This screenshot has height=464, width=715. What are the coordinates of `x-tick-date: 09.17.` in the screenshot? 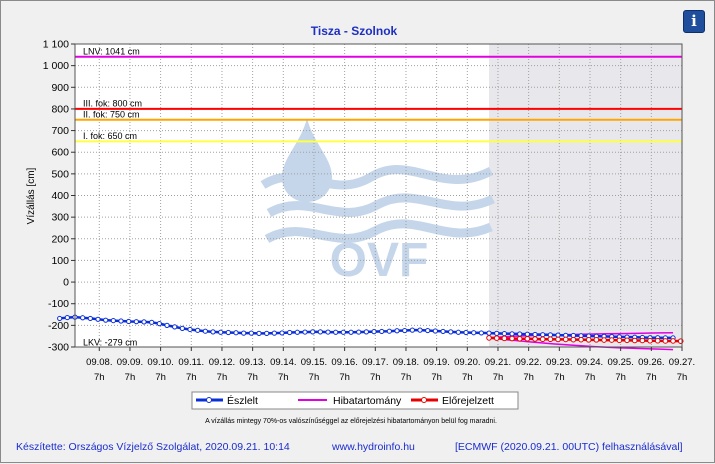 It's located at (375, 362).